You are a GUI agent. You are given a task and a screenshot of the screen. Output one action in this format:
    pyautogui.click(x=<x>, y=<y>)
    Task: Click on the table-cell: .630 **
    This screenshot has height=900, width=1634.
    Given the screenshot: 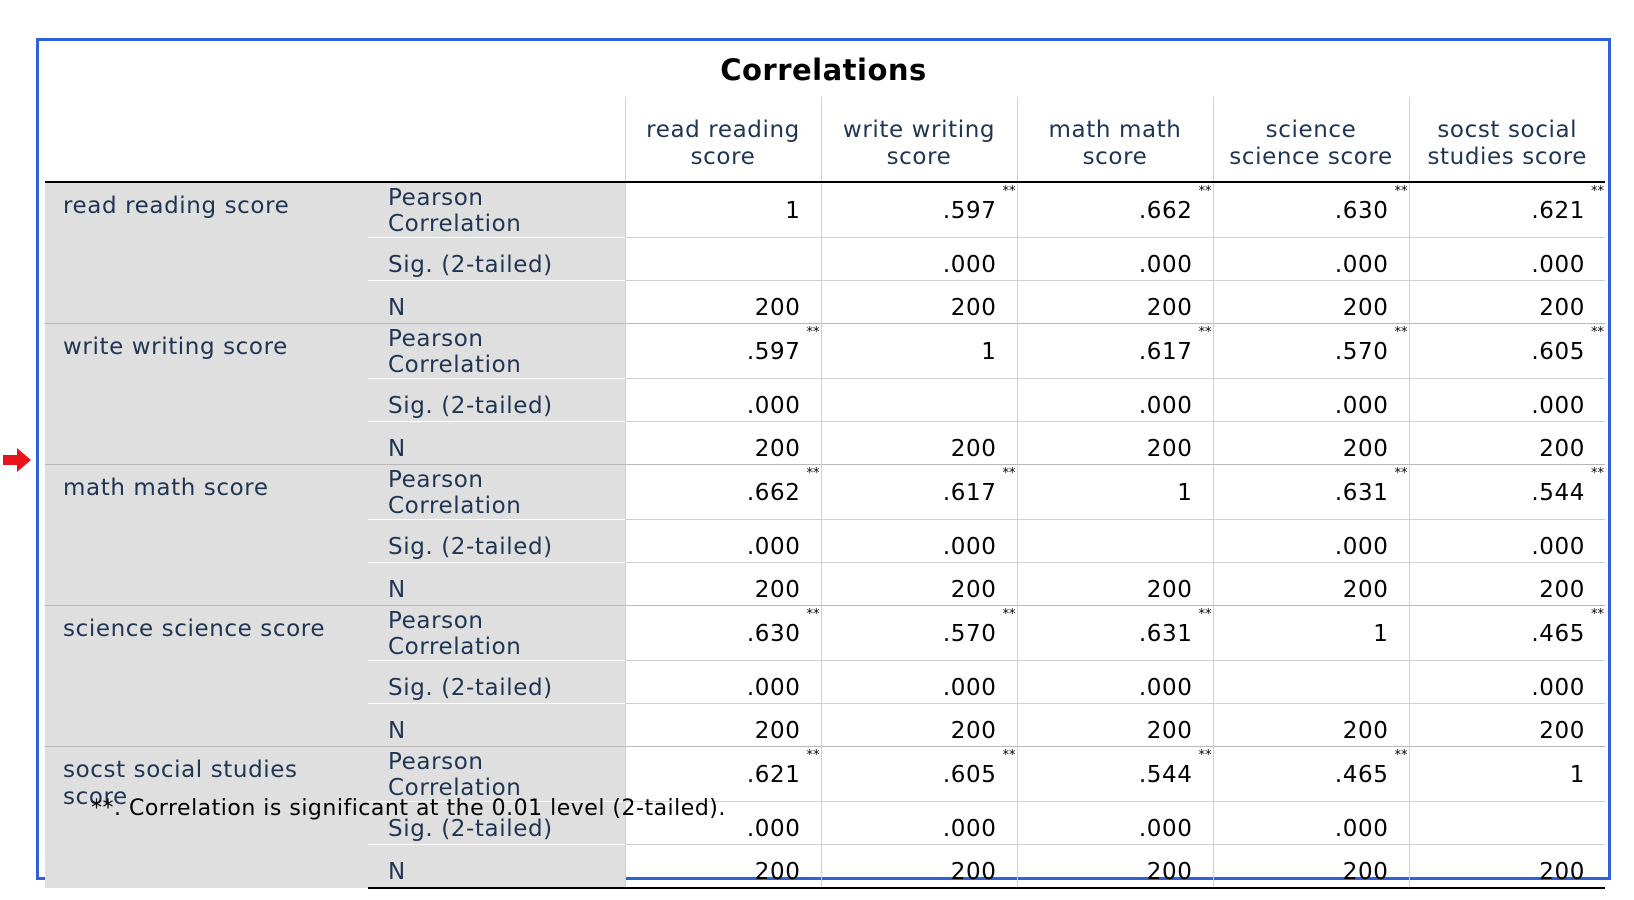 What is the action you would take?
    pyautogui.click(x=1310, y=210)
    